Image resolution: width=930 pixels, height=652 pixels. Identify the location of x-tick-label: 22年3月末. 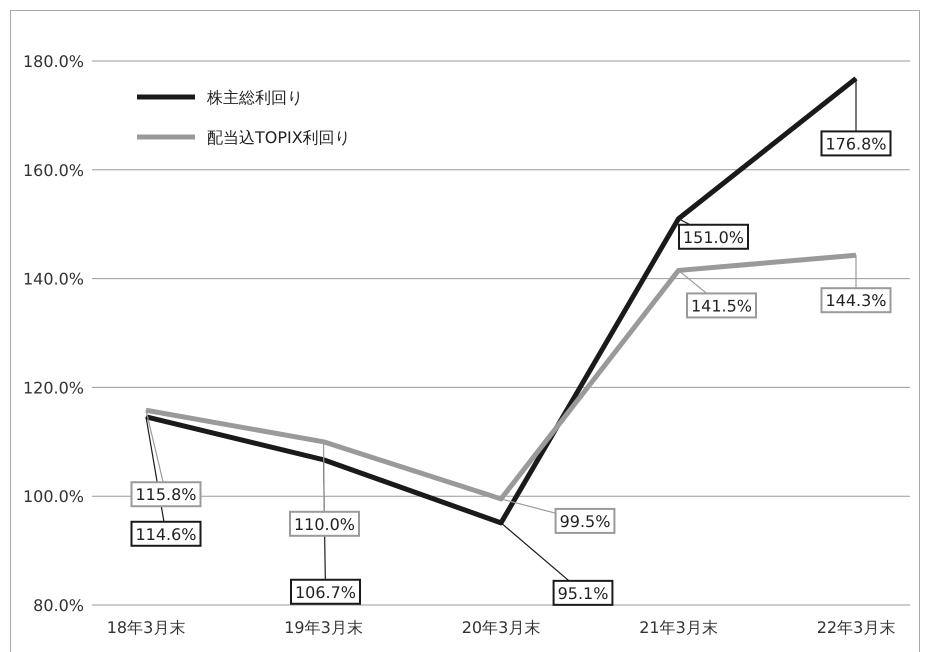
(856, 627).